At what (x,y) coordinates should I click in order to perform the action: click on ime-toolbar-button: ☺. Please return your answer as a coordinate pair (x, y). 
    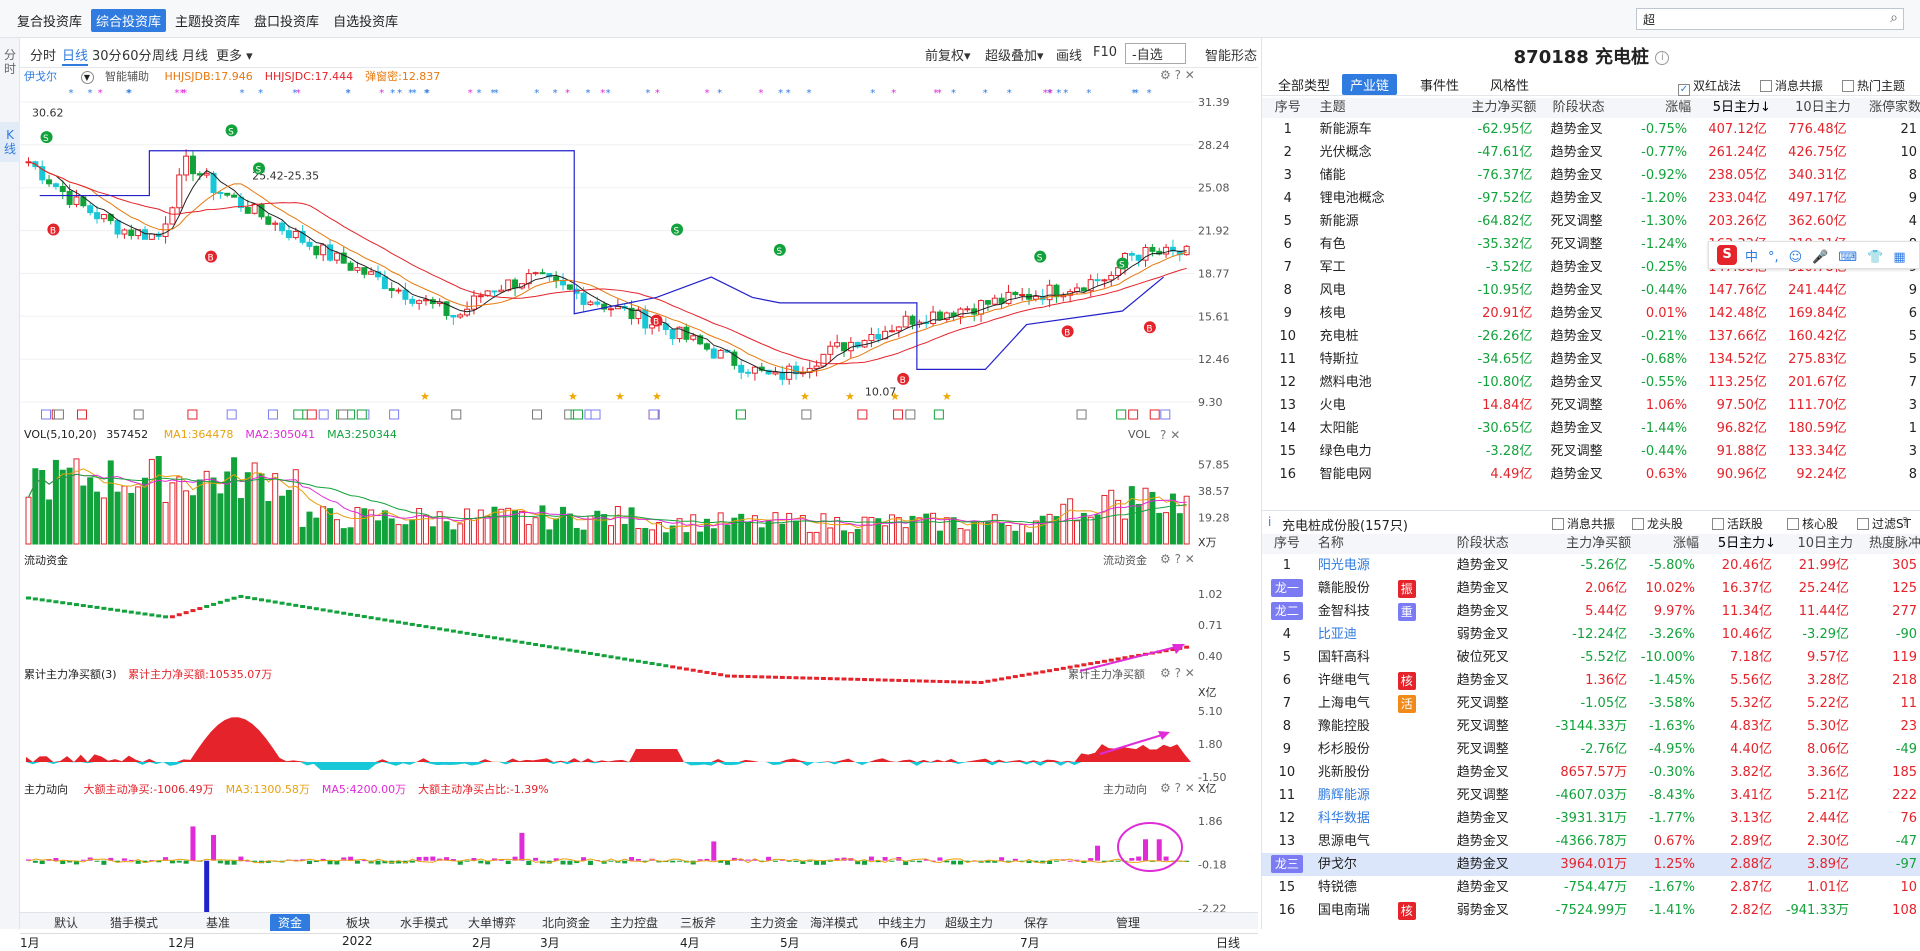
    Looking at the image, I should click on (1795, 257).